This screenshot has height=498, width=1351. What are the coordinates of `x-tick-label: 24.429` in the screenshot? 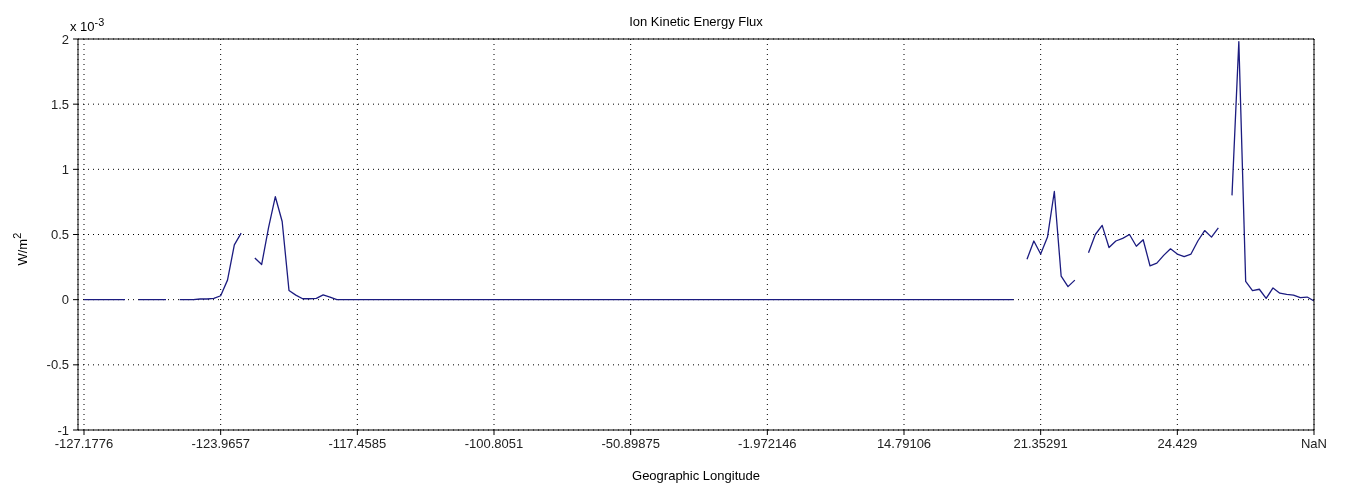 It's located at (1177, 444).